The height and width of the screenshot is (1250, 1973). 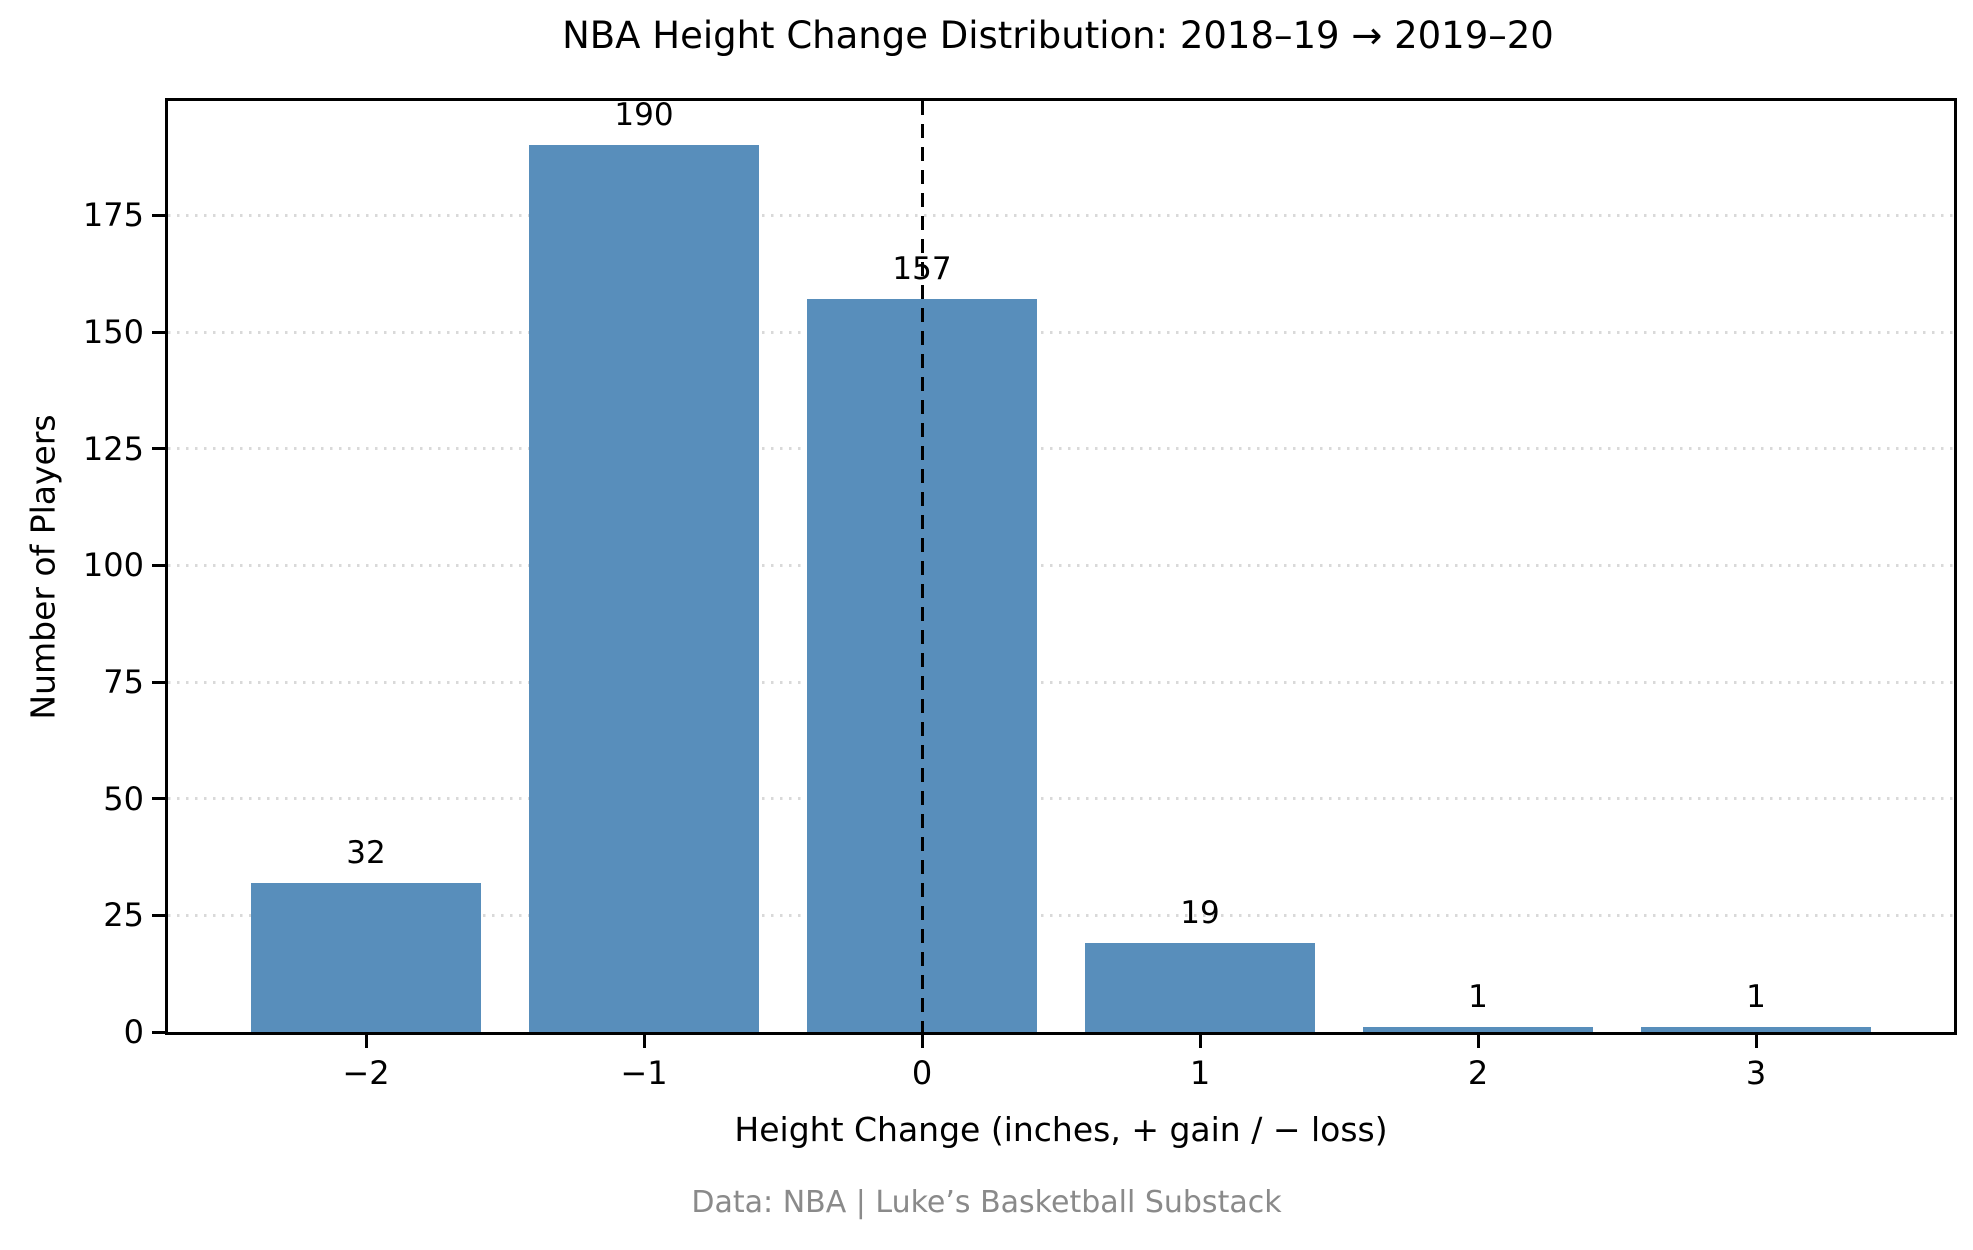 I want to click on y-tick-label: 100, so click(x=113, y=565).